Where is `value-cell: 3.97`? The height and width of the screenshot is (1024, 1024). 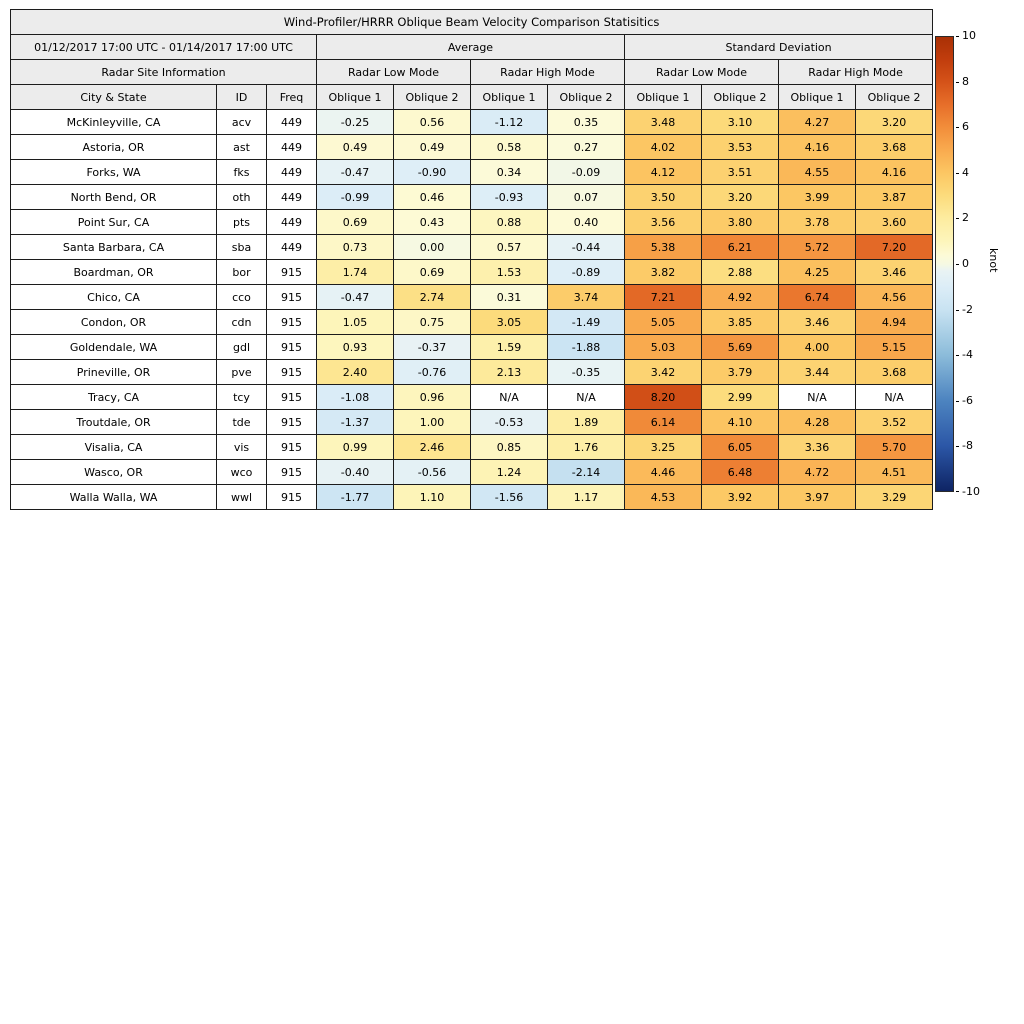 value-cell: 3.97 is located at coordinates (817, 497).